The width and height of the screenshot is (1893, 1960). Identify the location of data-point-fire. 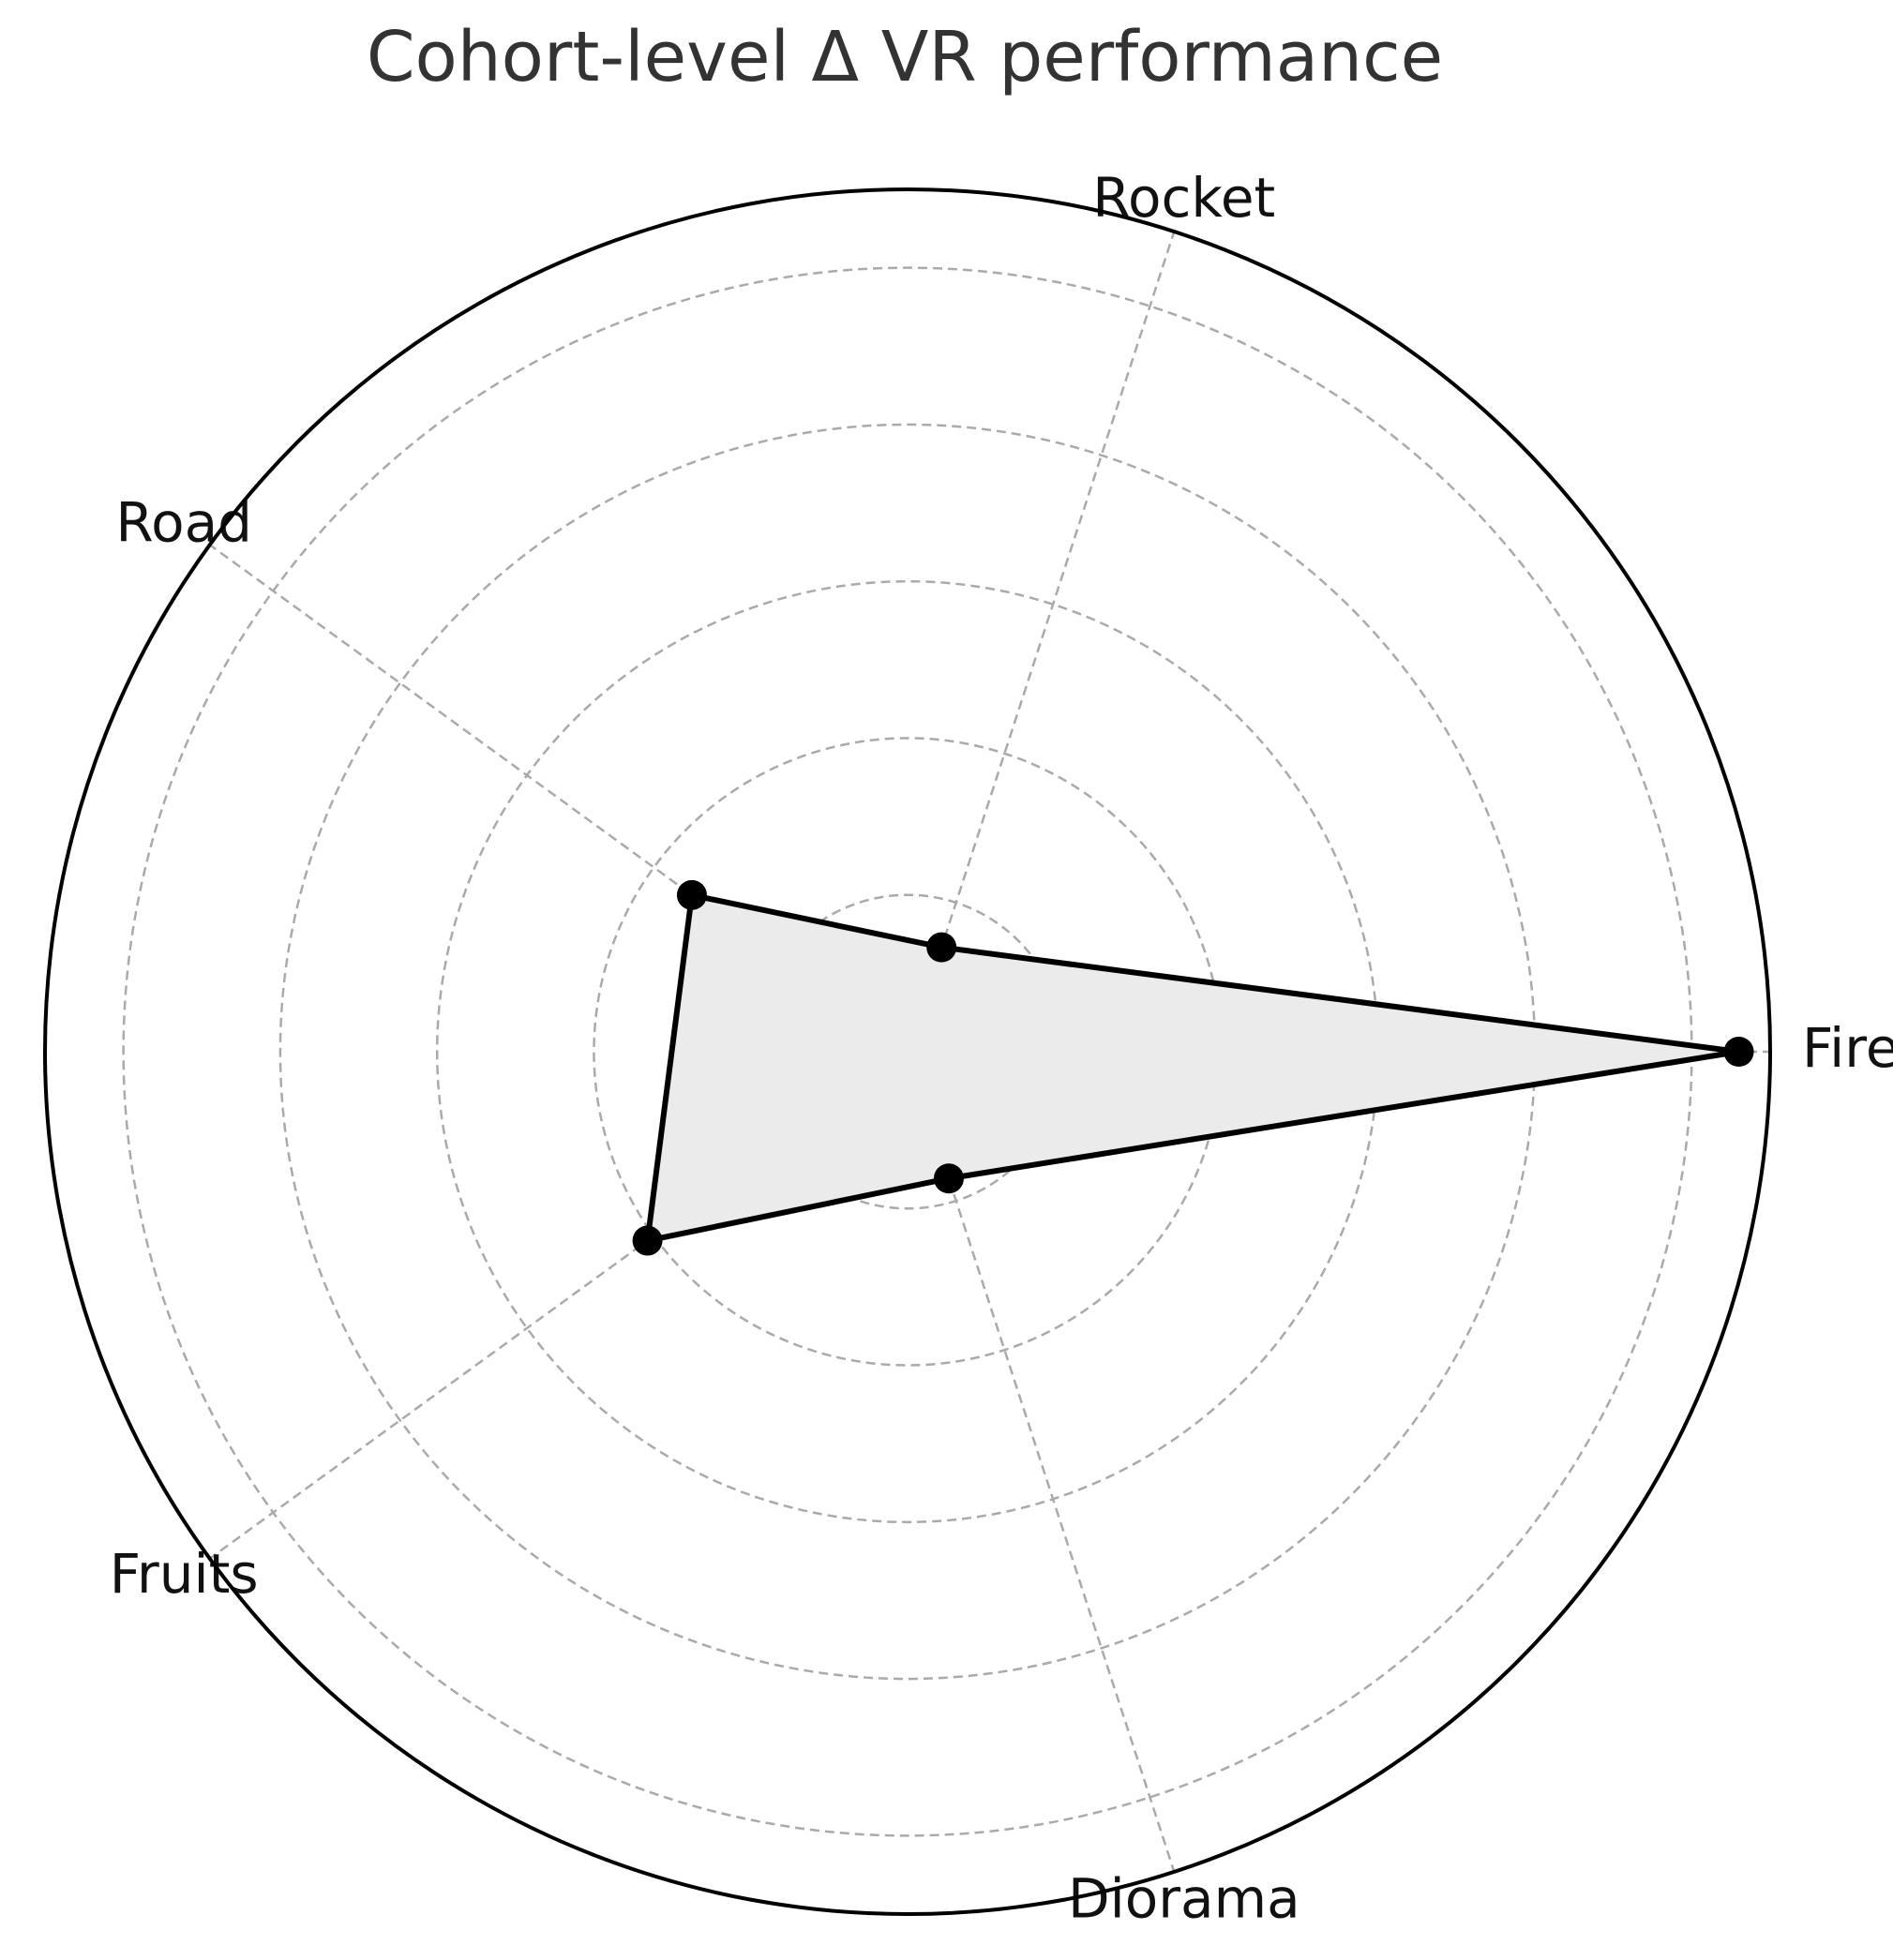
(1738, 1052).